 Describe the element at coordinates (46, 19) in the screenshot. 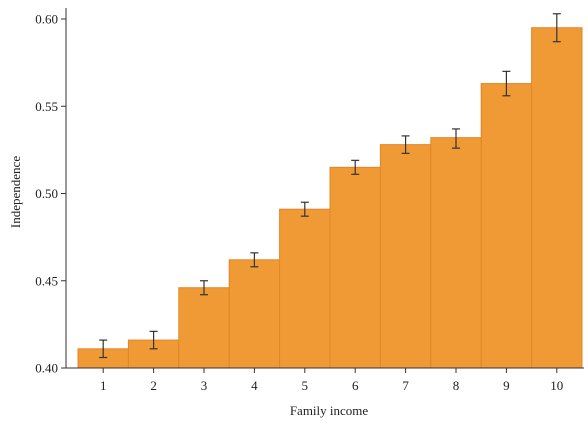

I see `y-tick-label-0.60: 0.60` at that location.